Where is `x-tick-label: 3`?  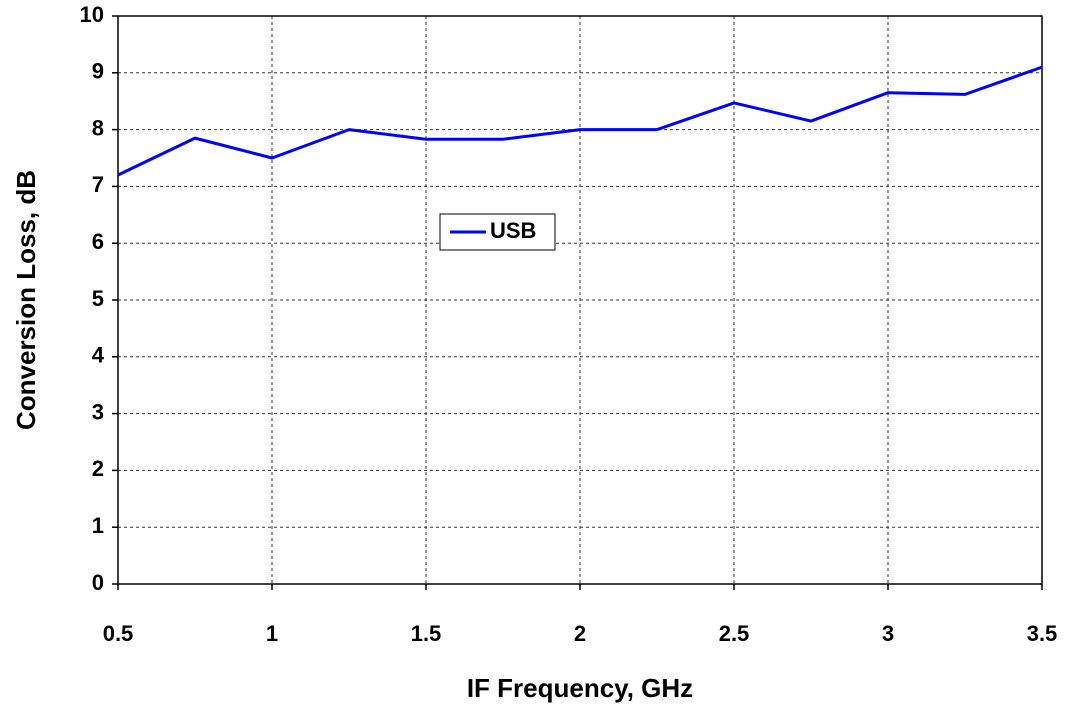
x-tick-label: 3 is located at coordinates (888, 633).